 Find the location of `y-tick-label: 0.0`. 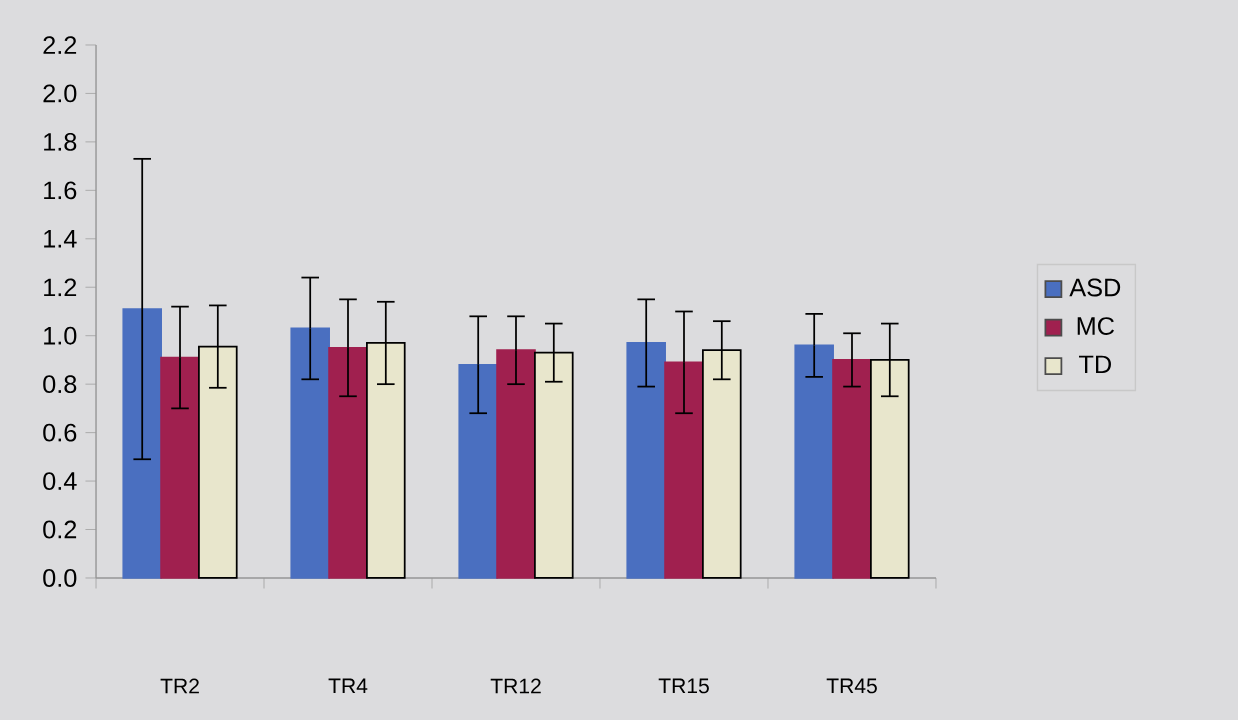

y-tick-label: 0.0 is located at coordinates (60, 578).